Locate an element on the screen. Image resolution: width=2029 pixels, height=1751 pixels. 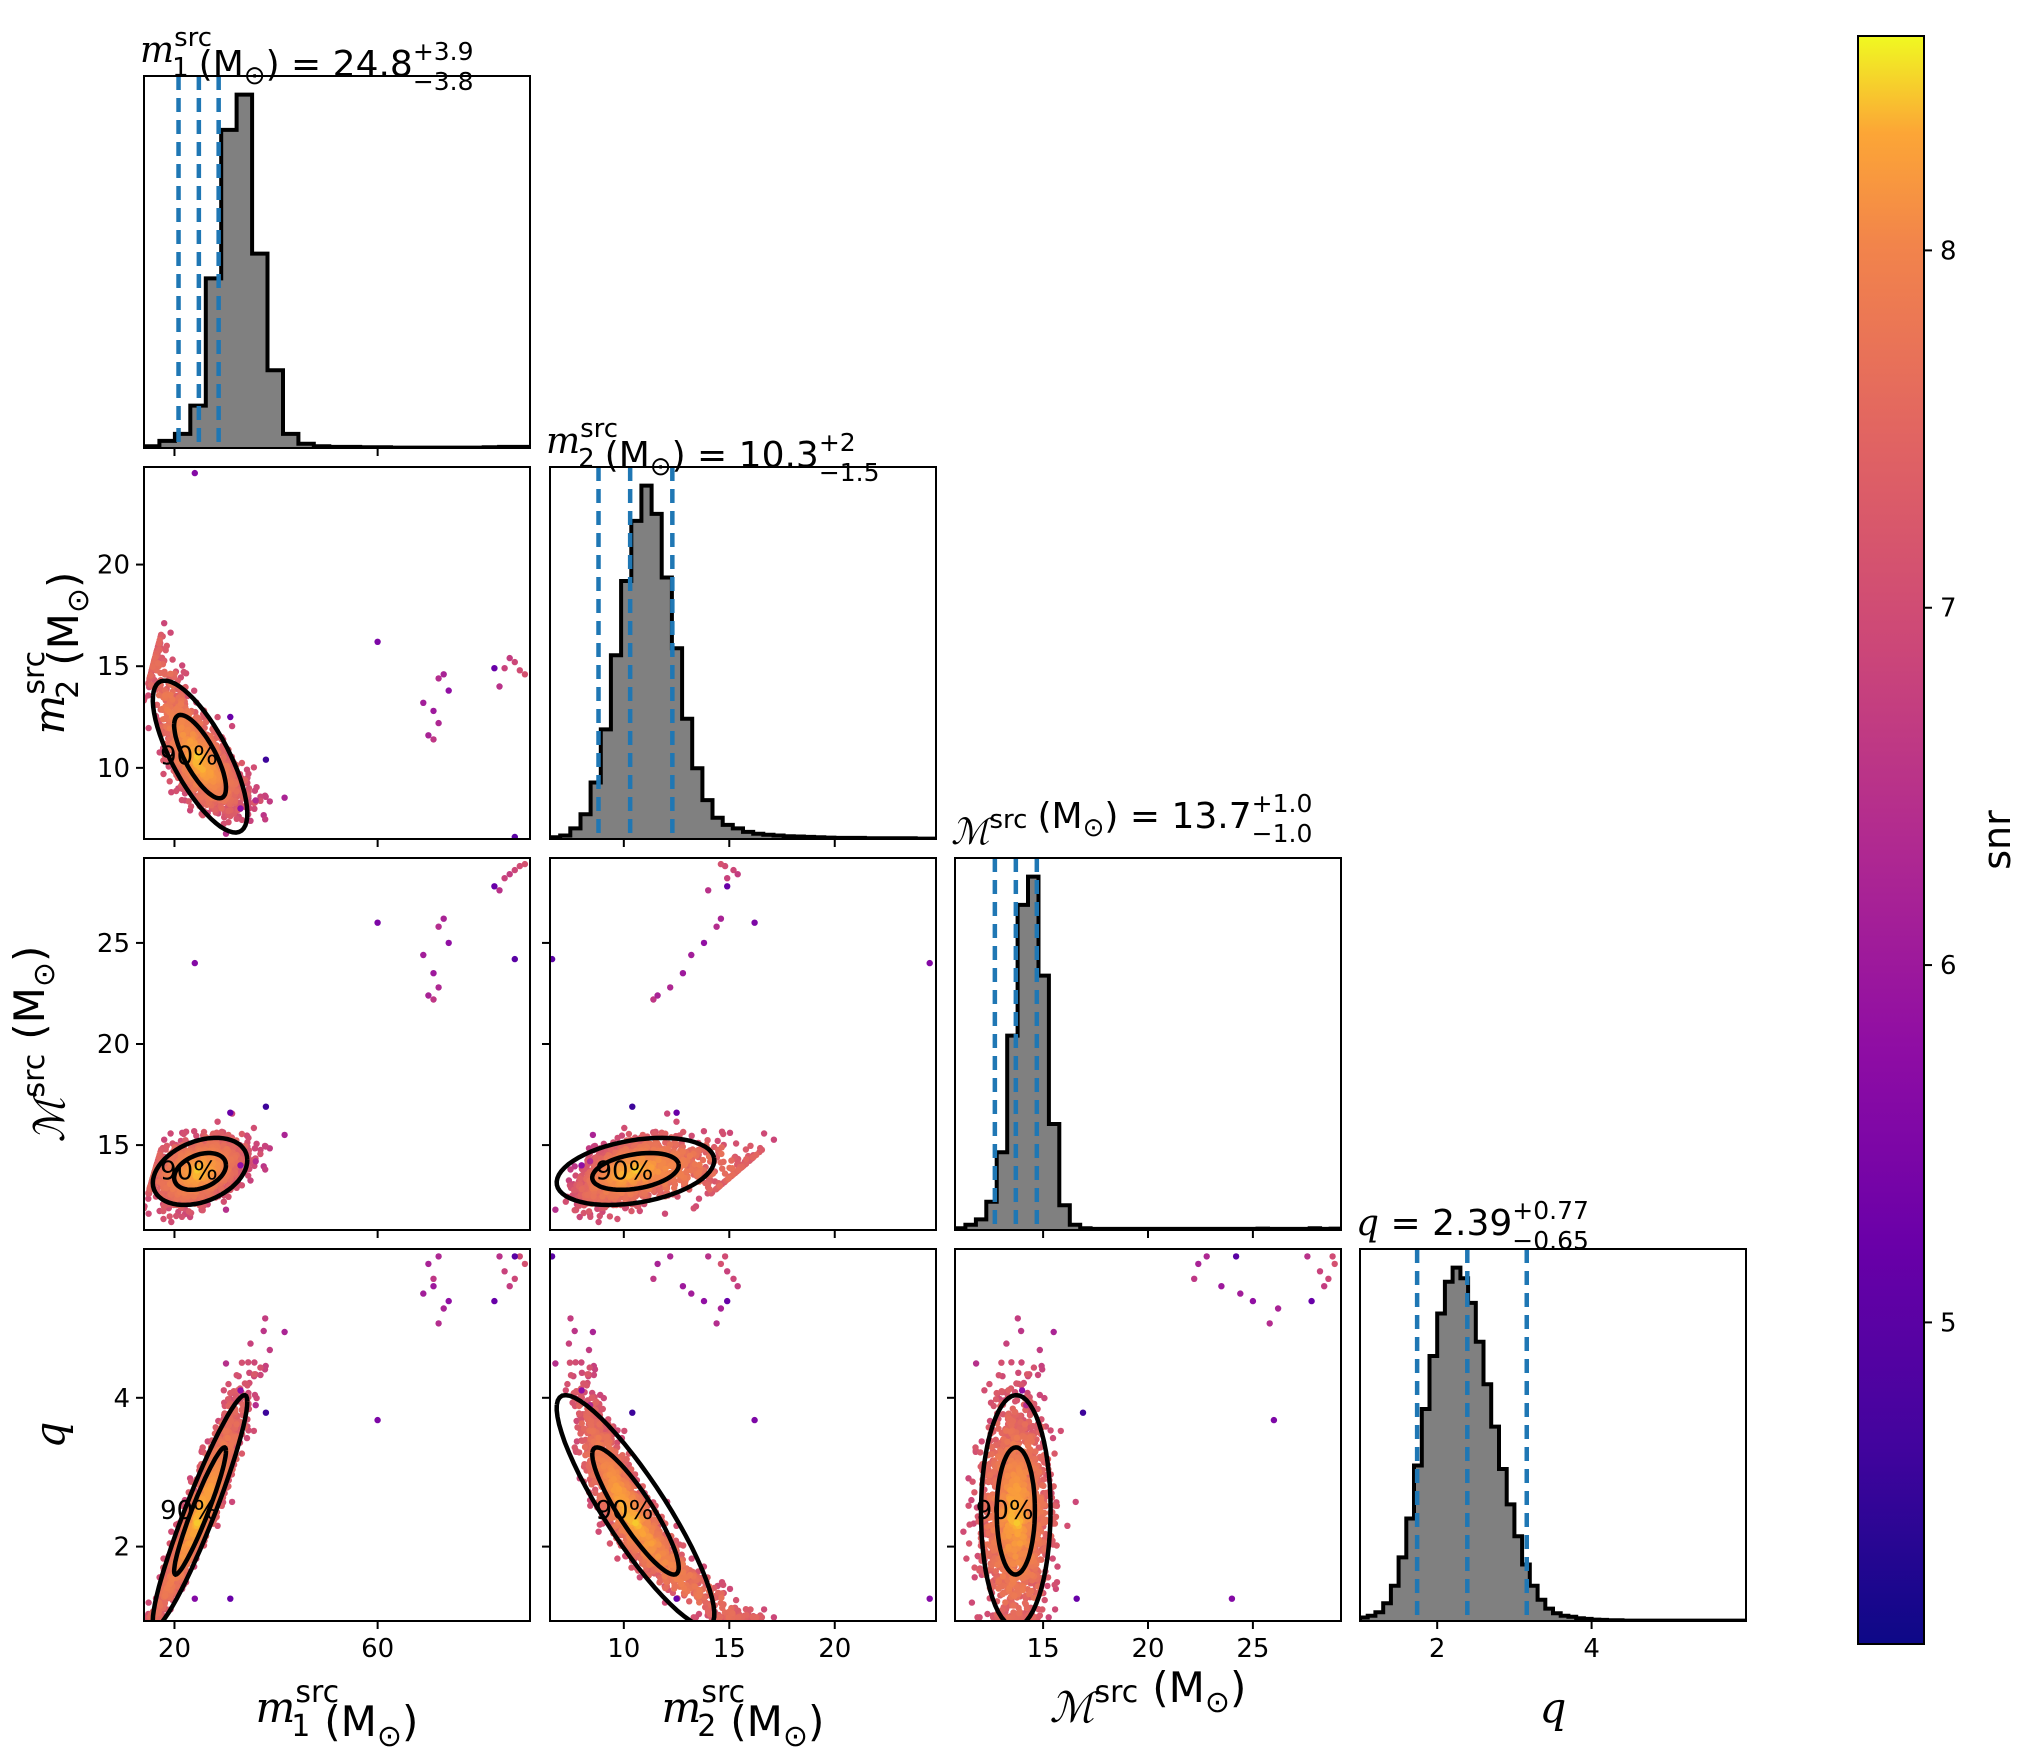
panel-content is located at coordinates (337, 262).